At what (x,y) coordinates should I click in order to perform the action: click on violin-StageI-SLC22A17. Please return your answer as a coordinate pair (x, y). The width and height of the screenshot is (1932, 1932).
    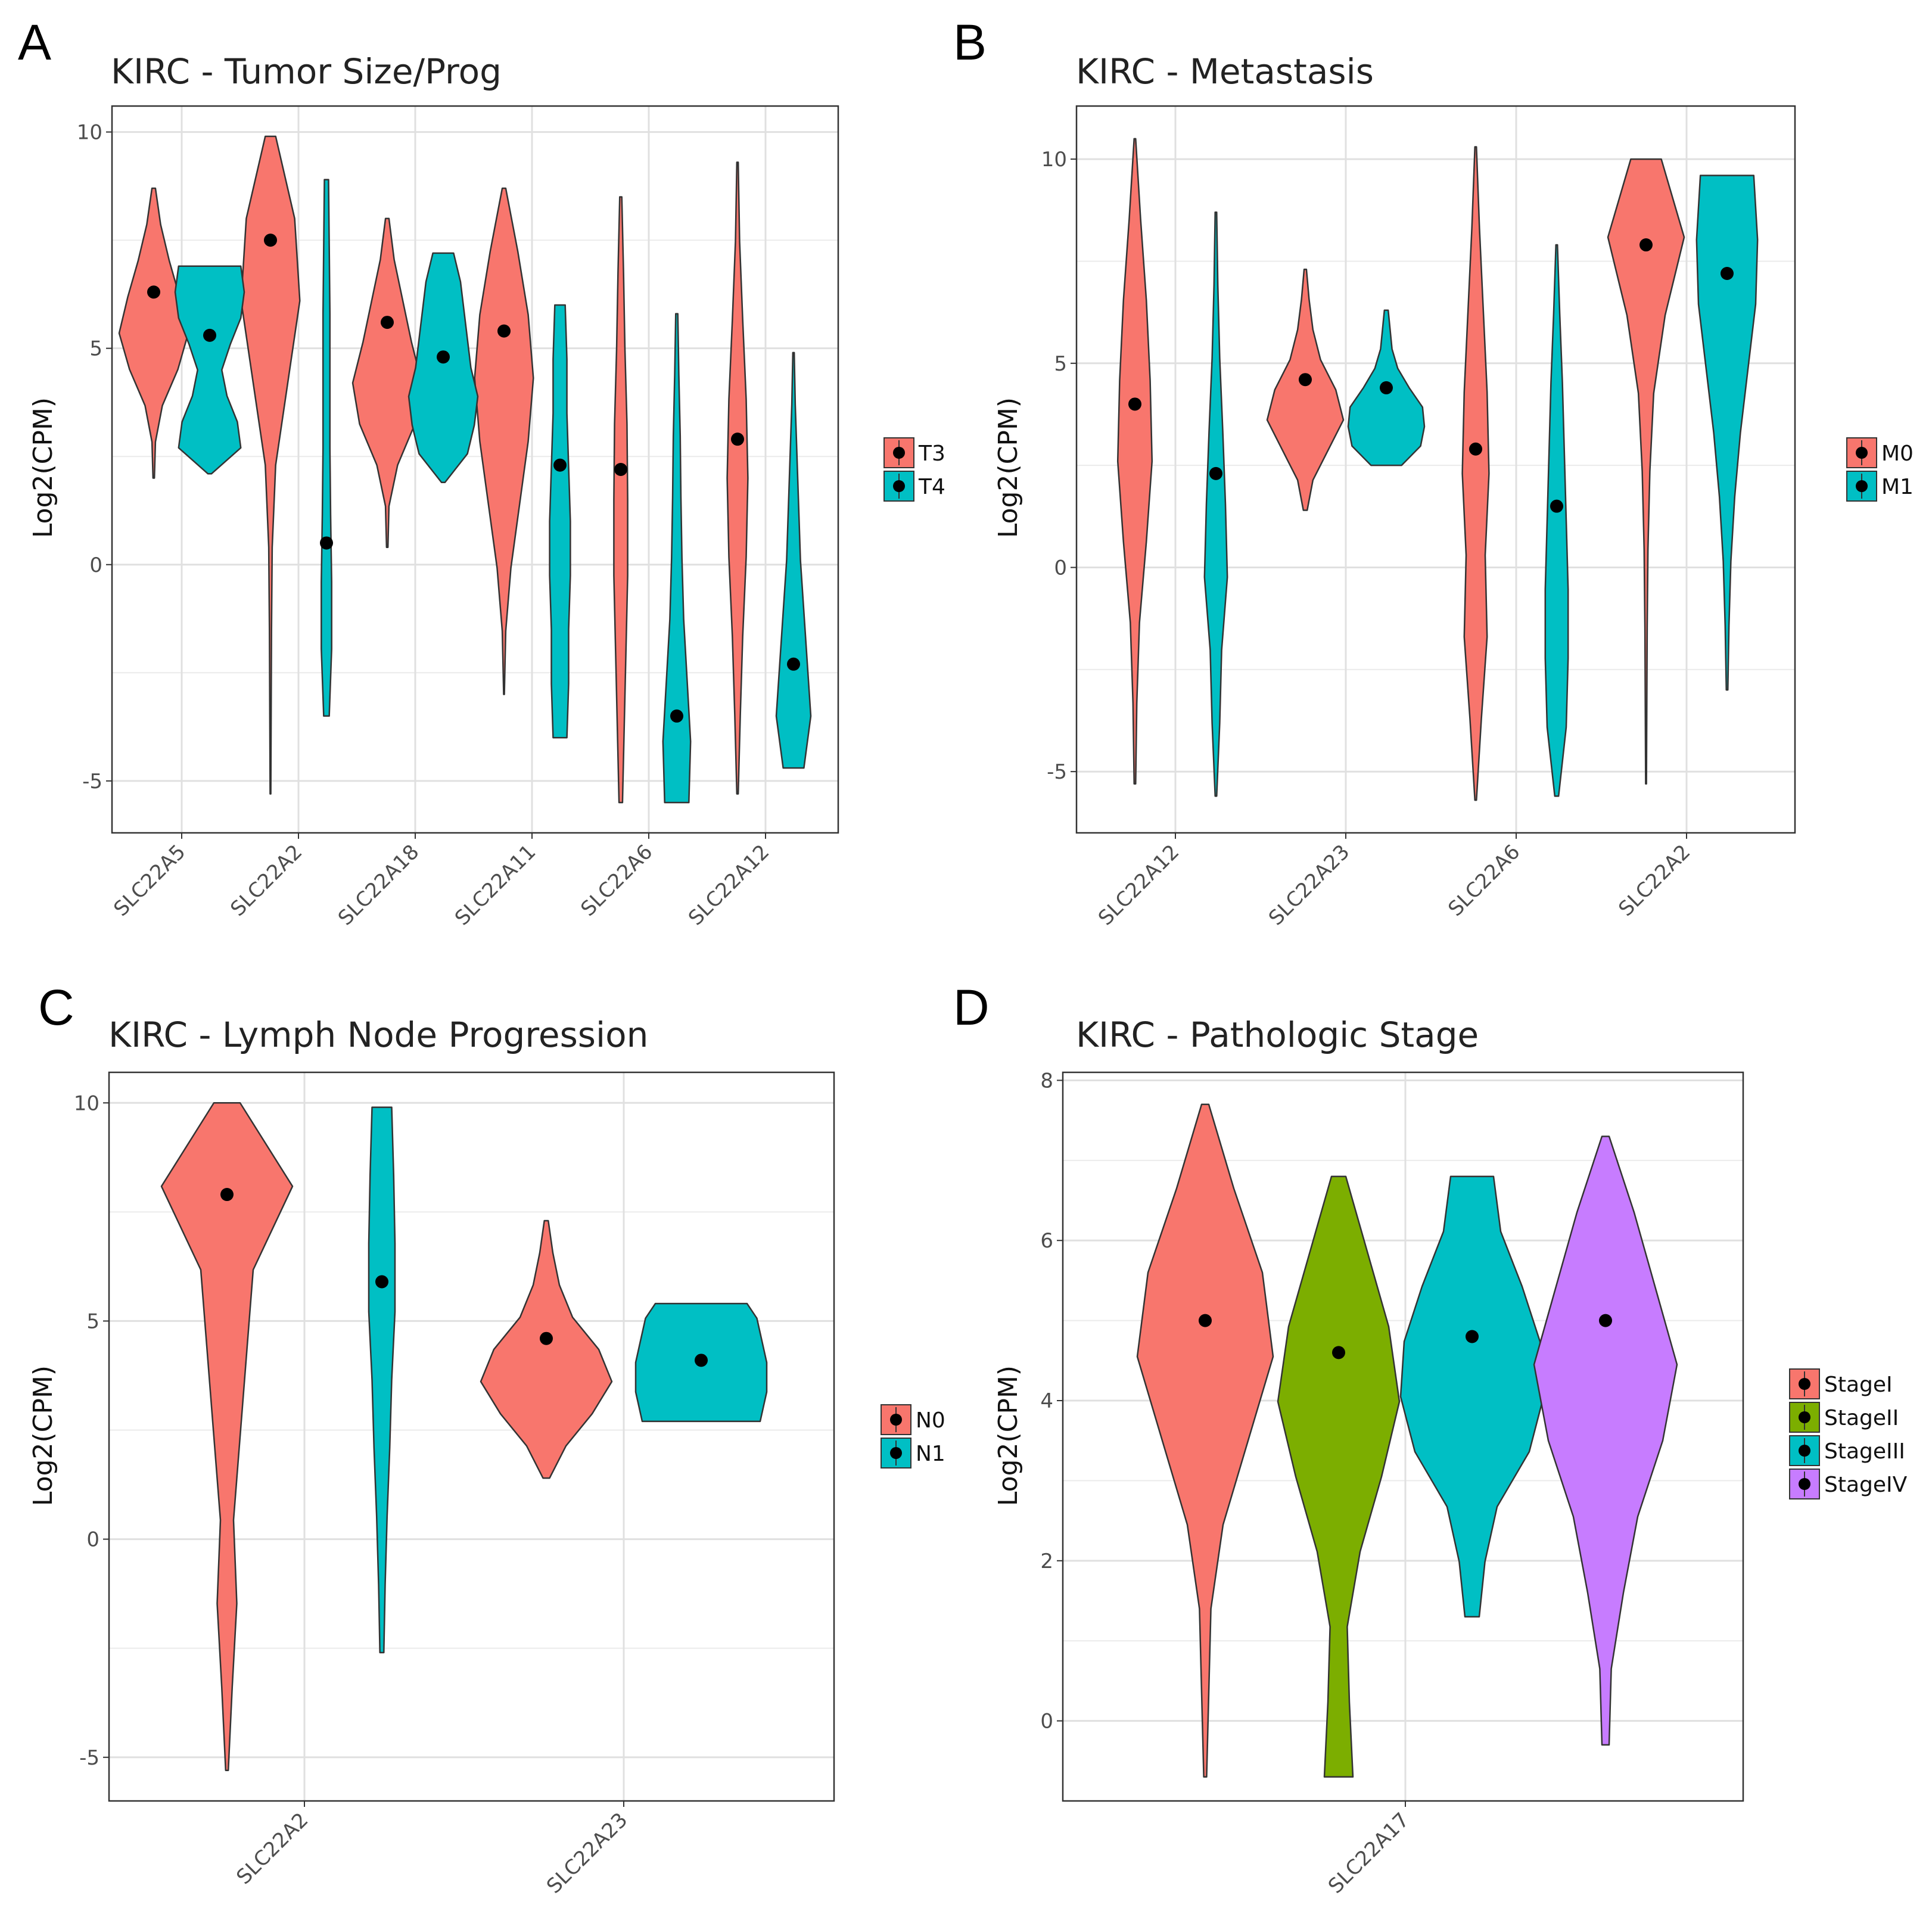
    Looking at the image, I should click on (1205, 1440).